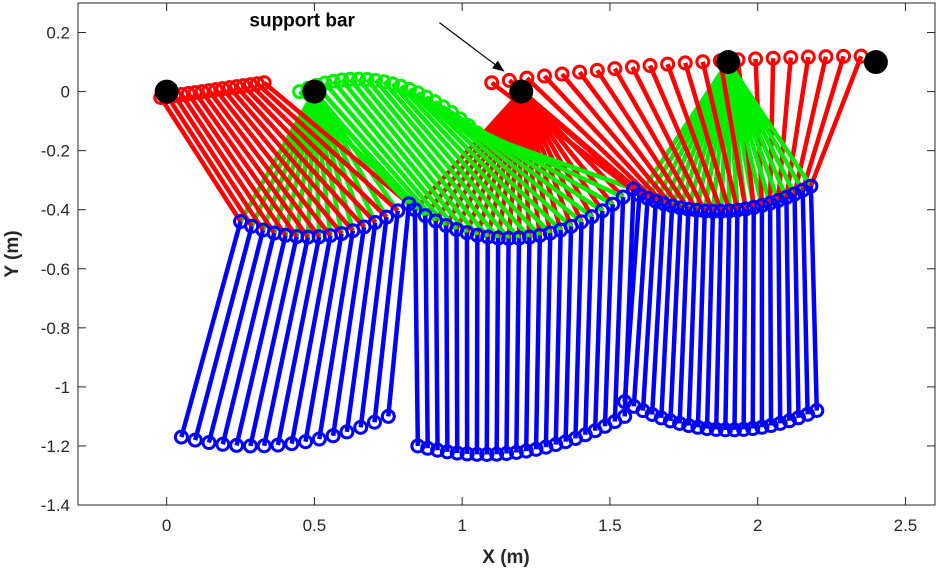 The height and width of the screenshot is (580, 940). I want to click on y-tick-label: -0.6, so click(55, 269).